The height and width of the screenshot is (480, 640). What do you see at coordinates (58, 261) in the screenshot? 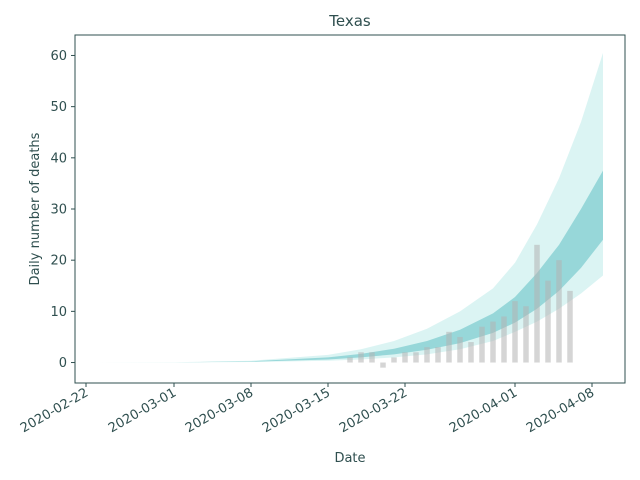
I see `y-tick-label-20: 20` at bounding box center [58, 261].